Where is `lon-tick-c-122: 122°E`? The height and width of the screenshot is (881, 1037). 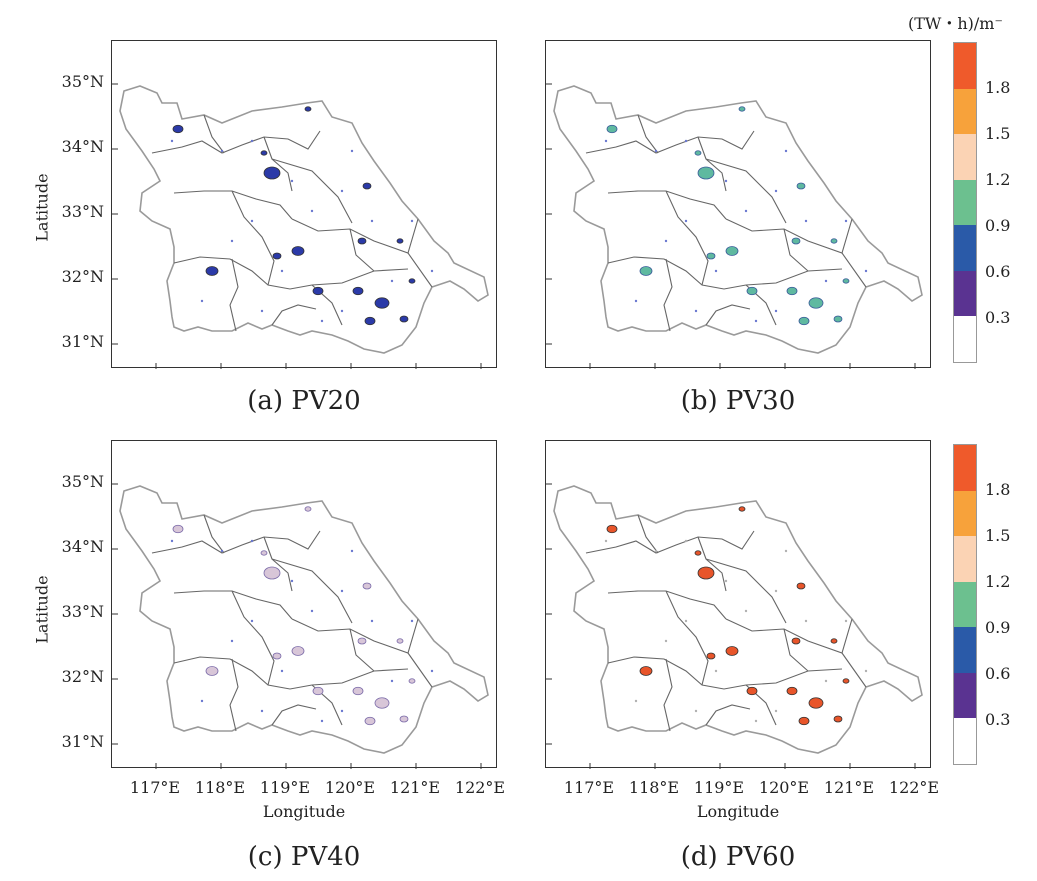
lon-tick-c-122: 122°E is located at coordinates (480, 787).